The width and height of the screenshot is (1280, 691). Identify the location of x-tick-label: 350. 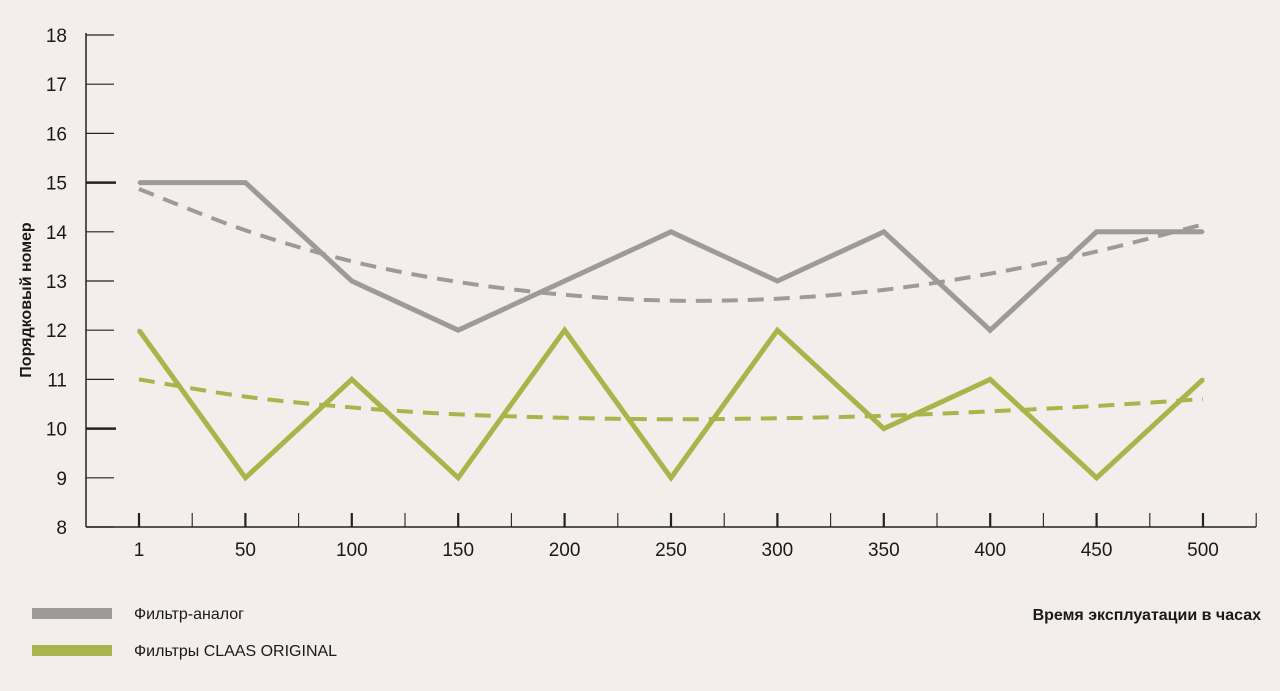
(884, 550).